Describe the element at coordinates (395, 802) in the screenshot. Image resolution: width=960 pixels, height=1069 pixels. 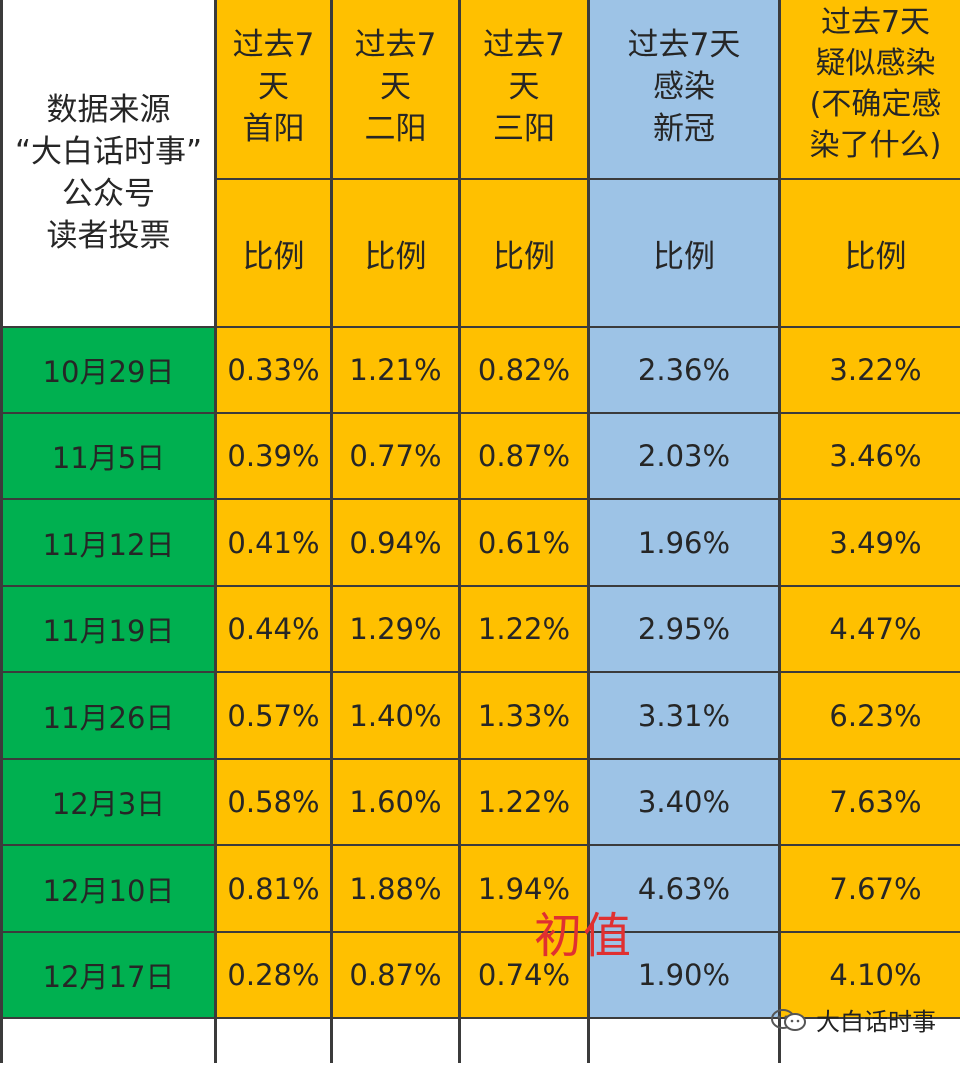
I see `value-cell: 1.60%` at that location.